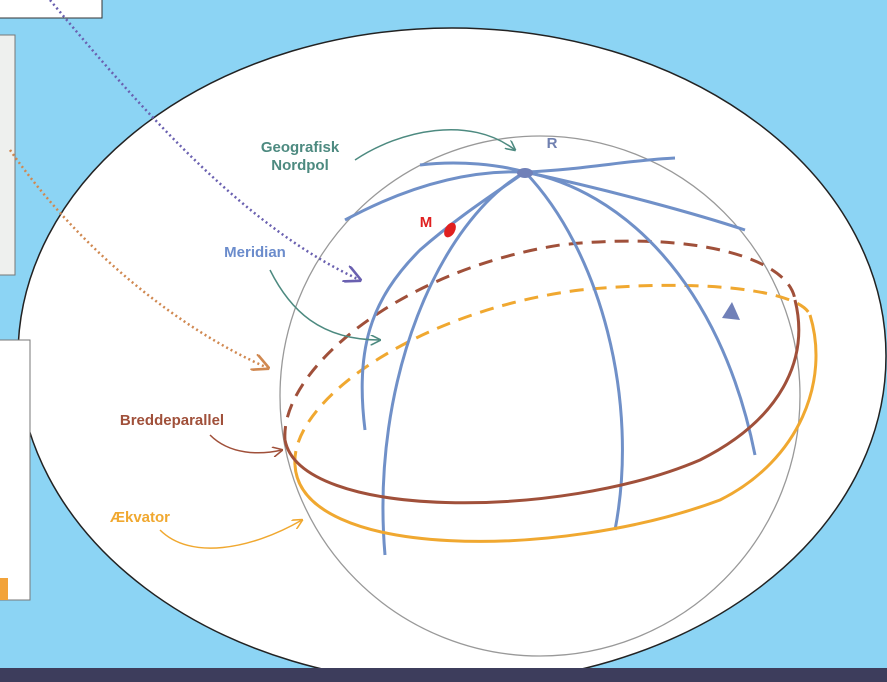  I want to click on direction-arrow, so click(731, 311).